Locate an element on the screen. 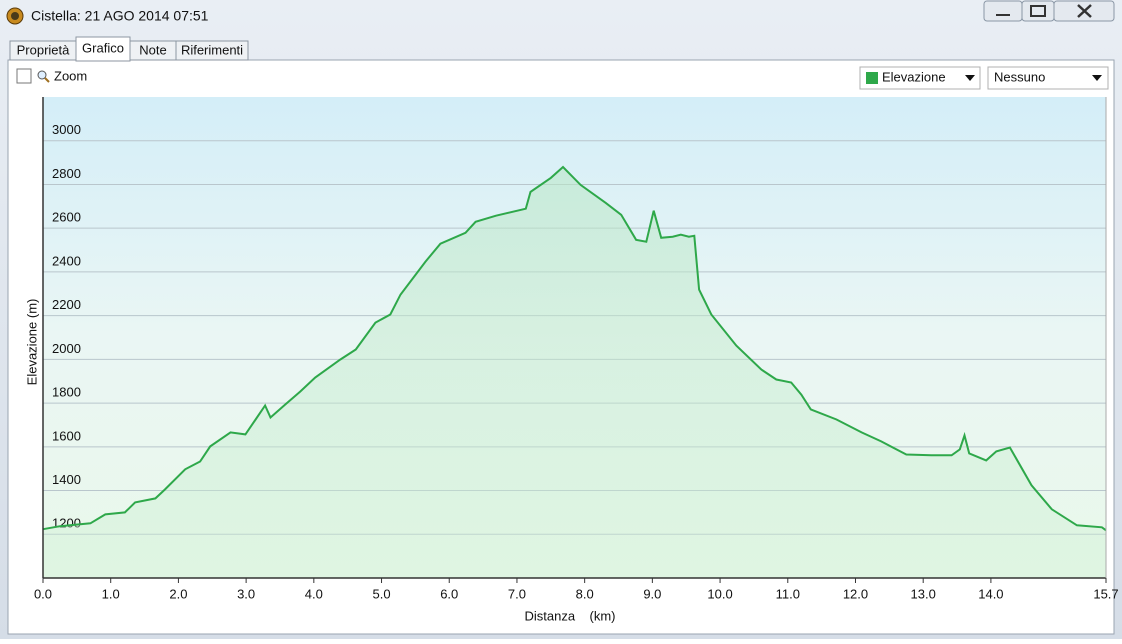  y-tick-label: 2600 is located at coordinates (66, 217).